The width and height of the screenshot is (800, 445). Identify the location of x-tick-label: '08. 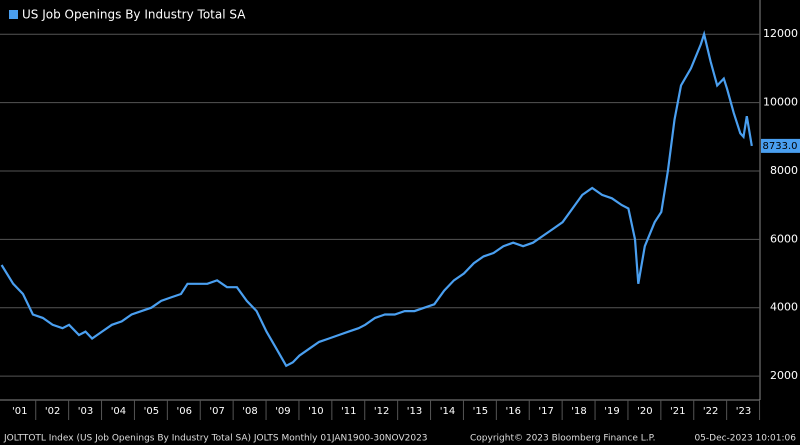
(249, 411).